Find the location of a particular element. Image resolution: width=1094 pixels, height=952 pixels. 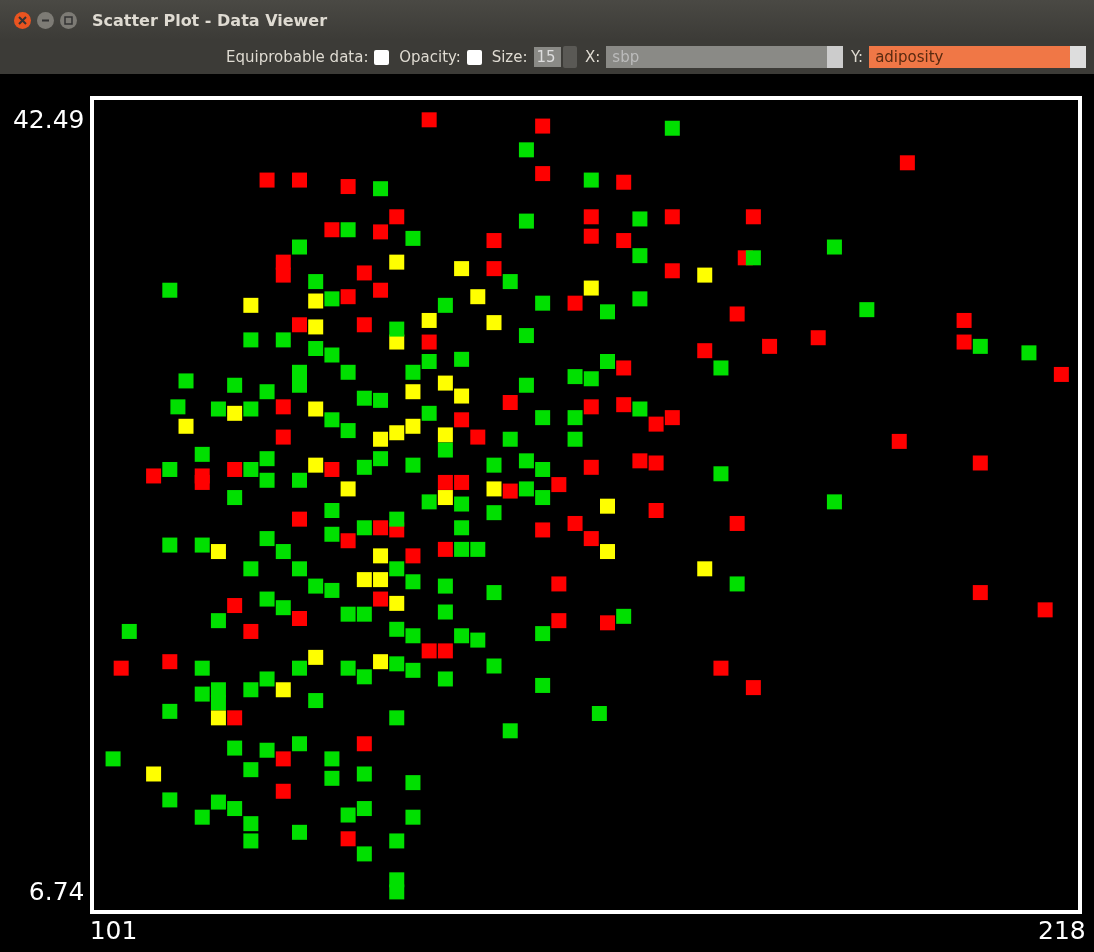

text: Equiprobable data: is located at coordinates (297, 57).